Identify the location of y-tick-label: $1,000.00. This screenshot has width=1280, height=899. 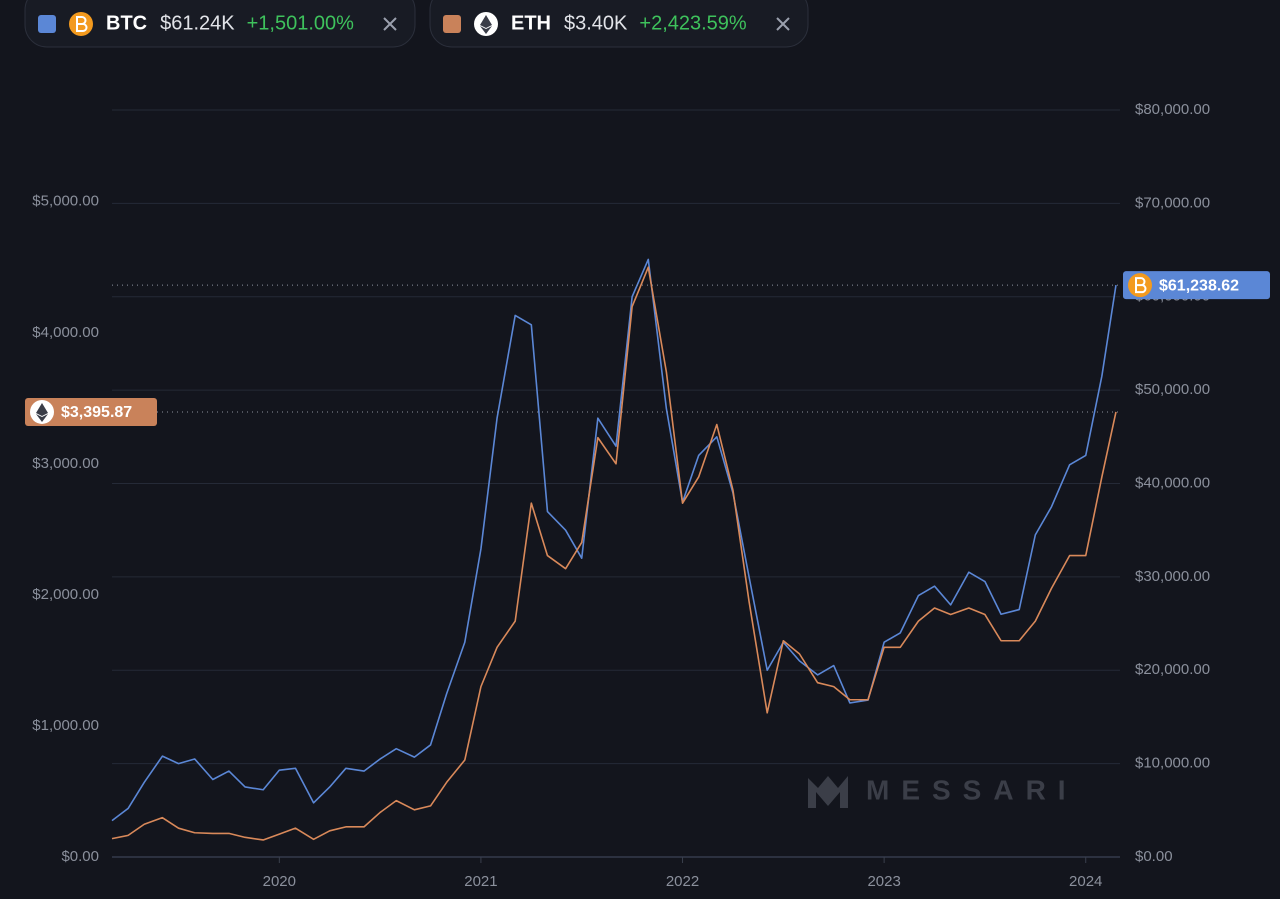
(65, 725).